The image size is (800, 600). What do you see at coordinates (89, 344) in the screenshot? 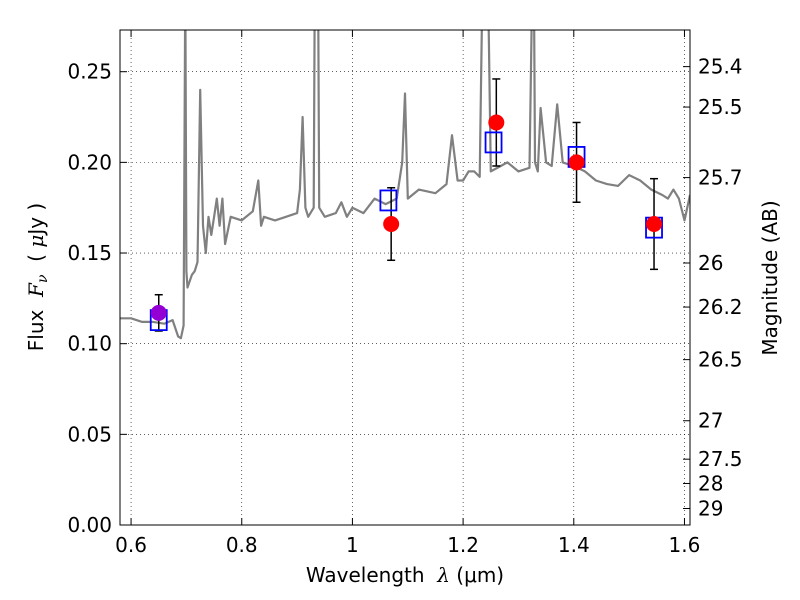
I see `y-tick-label: 0.10` at bounding box center [89, 344].